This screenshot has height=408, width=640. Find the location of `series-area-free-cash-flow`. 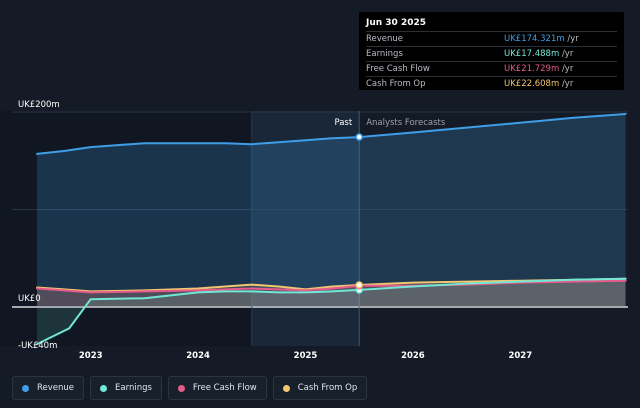

series-area-free-cash-flow is located at coordinates (331, 293).